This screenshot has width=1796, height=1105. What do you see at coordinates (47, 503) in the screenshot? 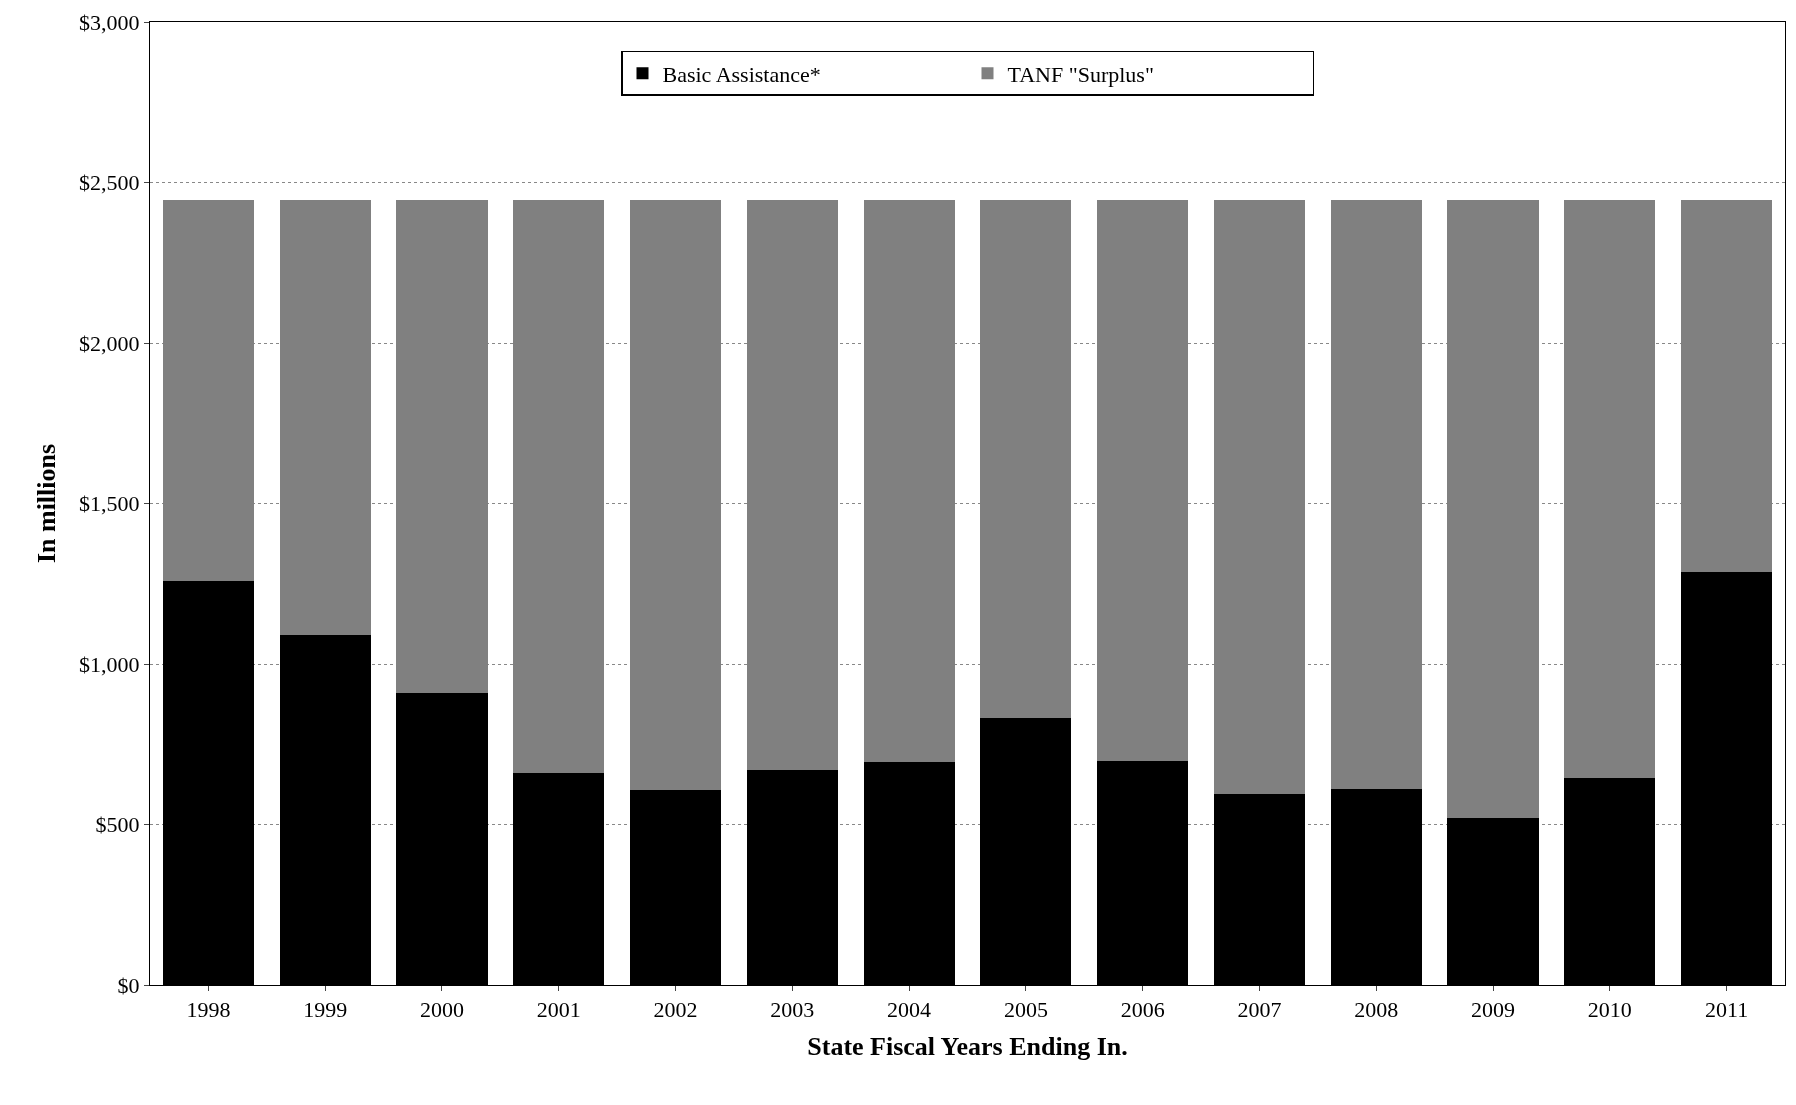
I see `y-axis-title: In millions` at bounding box center [47, 503].